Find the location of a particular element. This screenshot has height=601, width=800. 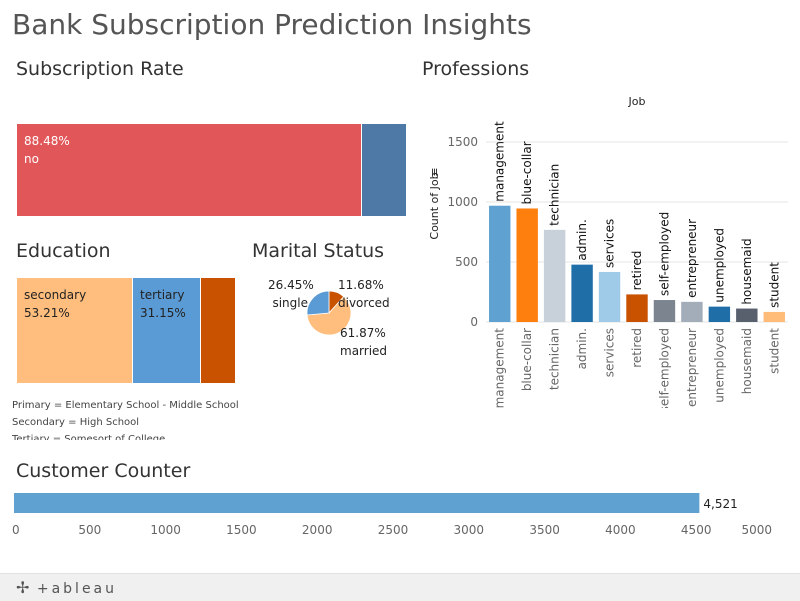

counter-xtick: 1000 is located at coordinates (165, 530).